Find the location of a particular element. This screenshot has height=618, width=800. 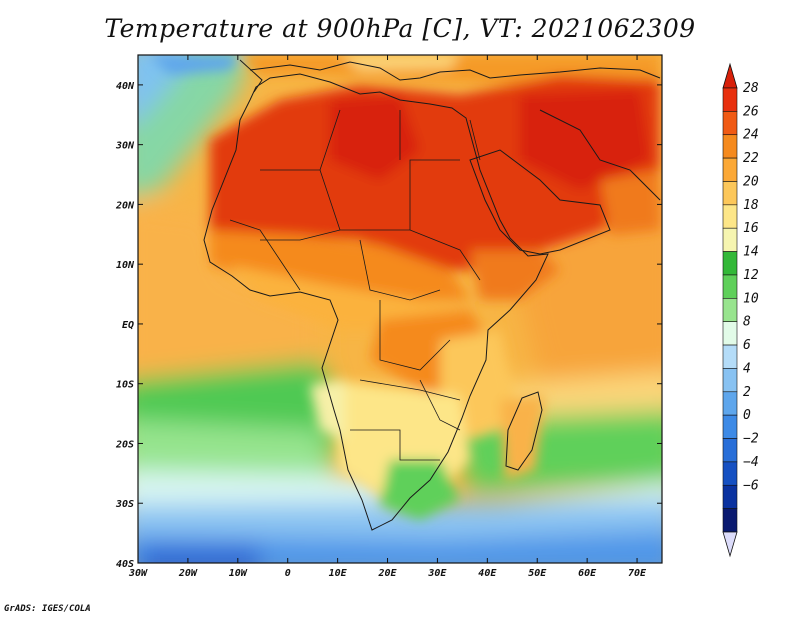

colorbar-label: 18 is located at coordinates (751, 205).